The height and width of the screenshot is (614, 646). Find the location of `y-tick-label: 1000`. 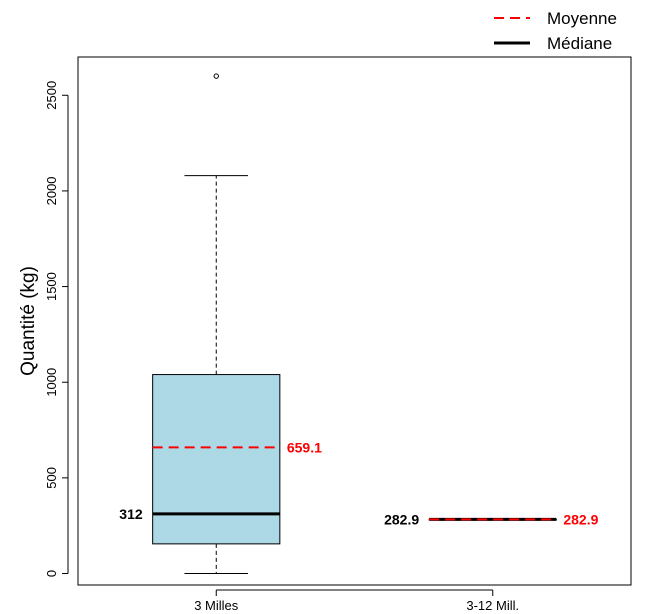

y-tick-label: 1000 is located at coordinates (51, 382).